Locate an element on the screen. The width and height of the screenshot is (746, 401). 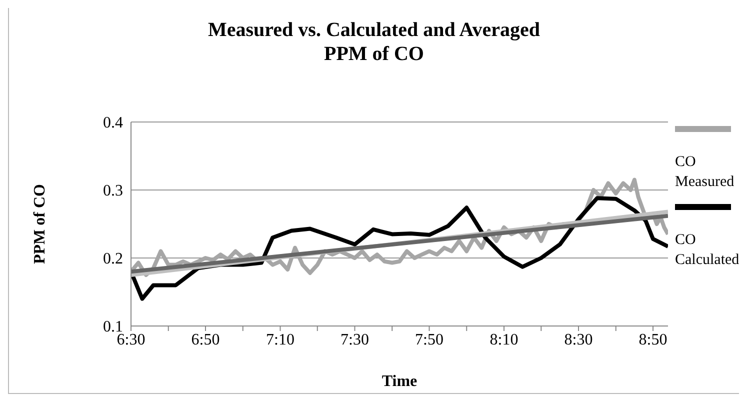
x-tick-label: 8:50 is located at coordinates (653, 339).